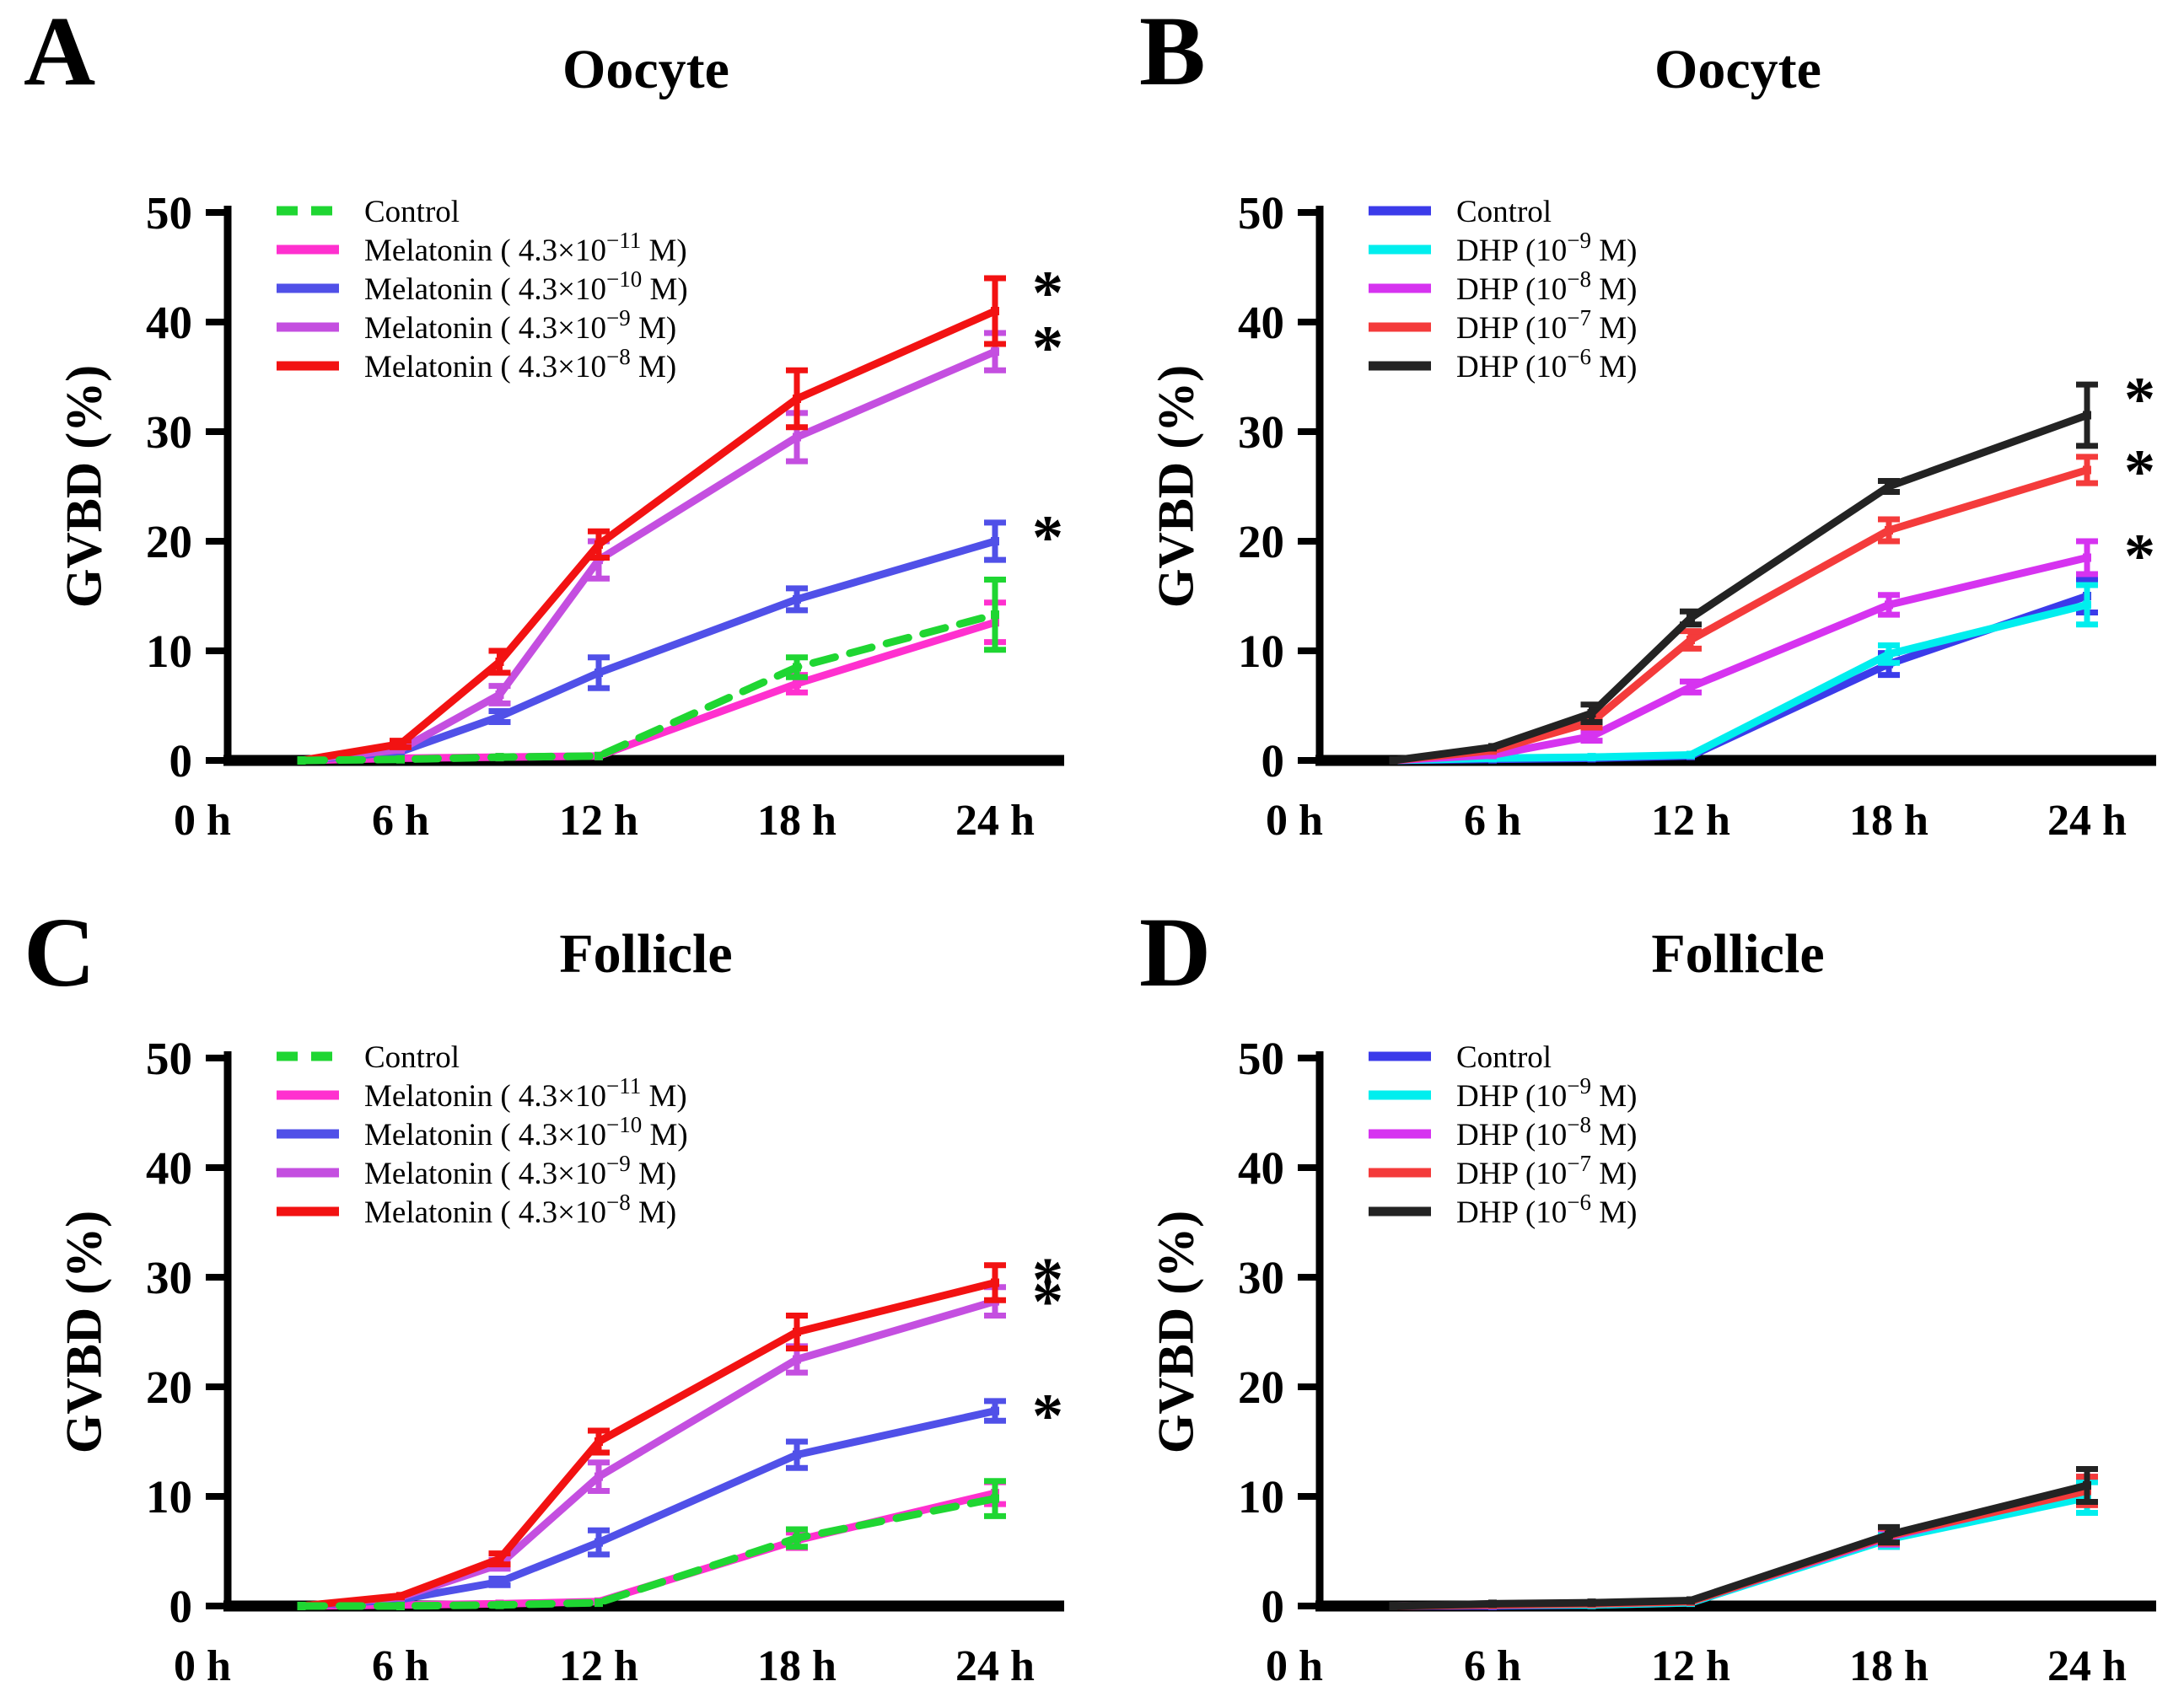 The width and height of the screenshot is (2184, 1692). What do you see at coordinates (2087, 1666) in the screenshot?
I see `x-tick-label: 24 h` at bounding box center [2087, 1666].